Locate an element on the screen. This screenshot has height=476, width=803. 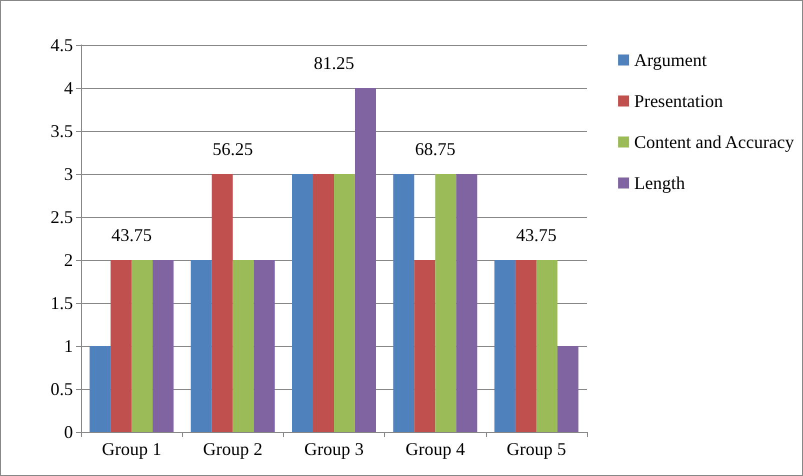
annotation: 56.25 is located at coordinates (233, 149).